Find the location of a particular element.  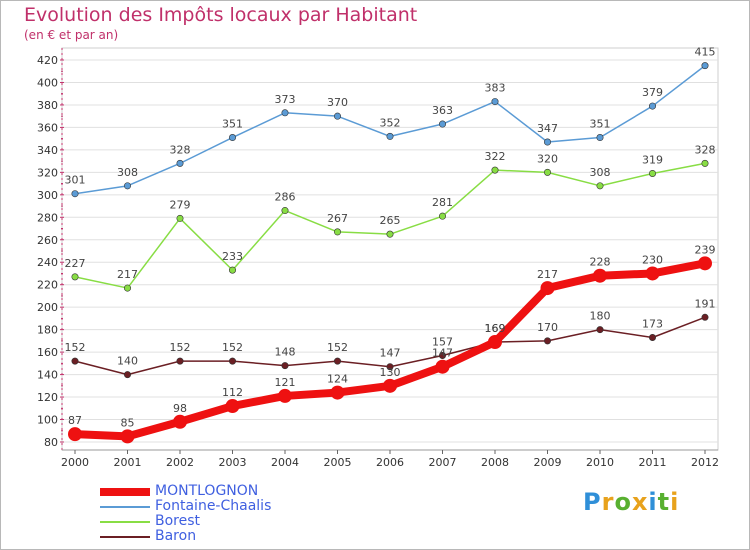

y-tick-label: 380 is located at coordinates (47, 105).